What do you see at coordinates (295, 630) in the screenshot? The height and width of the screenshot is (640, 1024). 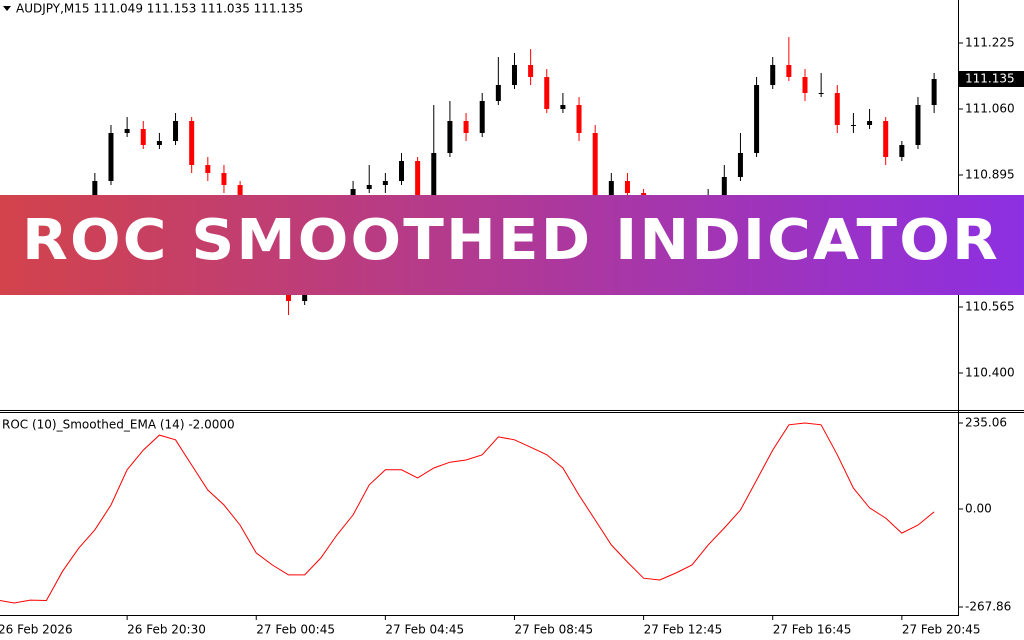 I see `x-tick-label: 27 Feb 00:45` at bounding box center [295, 630].